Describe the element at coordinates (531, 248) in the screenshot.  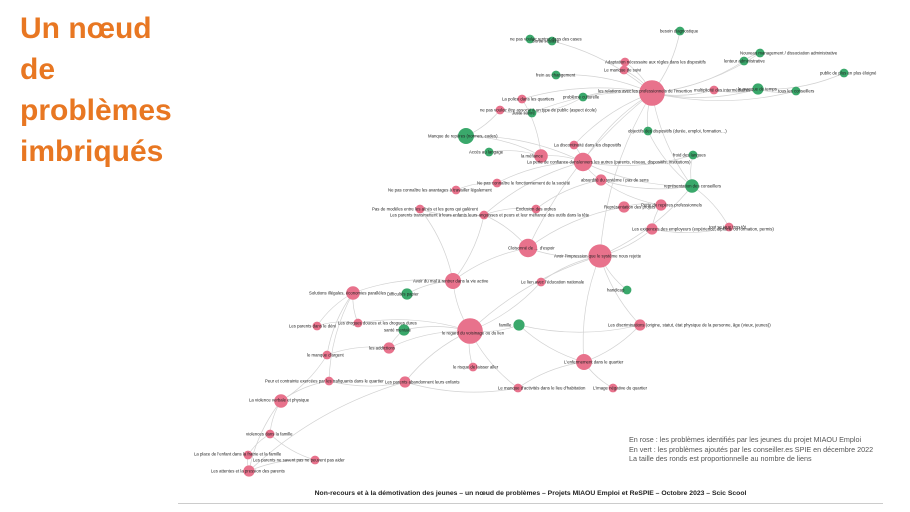
I see `node-label: Cloisonné de … d'espoir` at that location.